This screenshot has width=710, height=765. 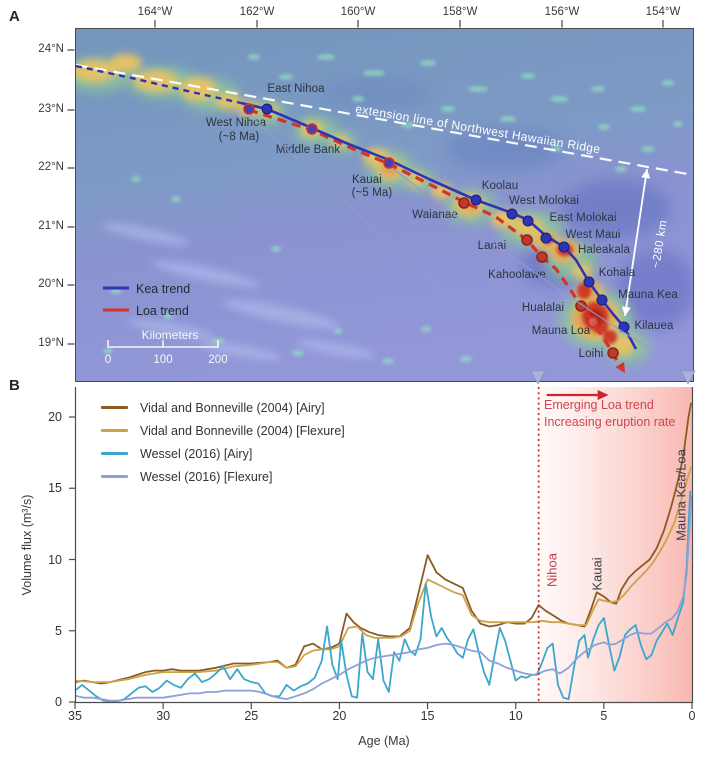 What do you see at coordinates (257, 12) in the screenshot?
I see `map-lon-label: 162°W` at bounding box center [257, 12].